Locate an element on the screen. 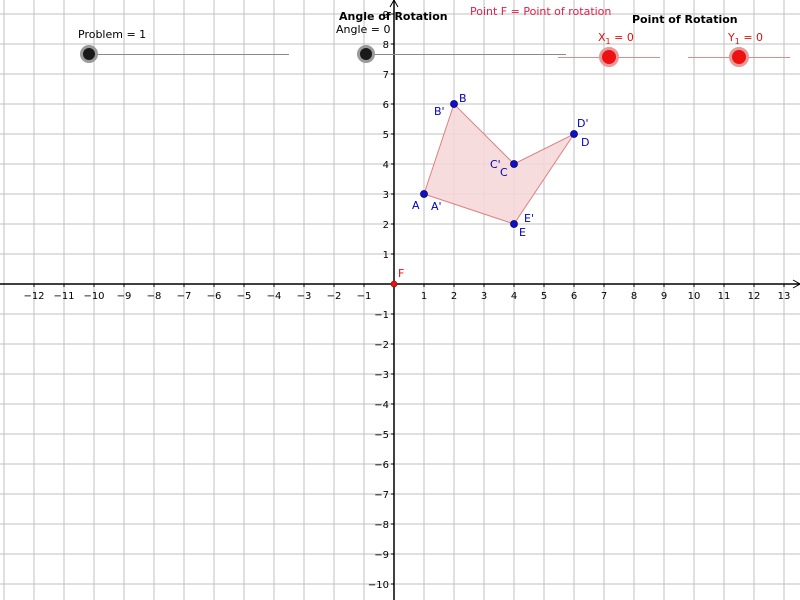  y-tick-label: 5 is located at coordinates (386, 135).